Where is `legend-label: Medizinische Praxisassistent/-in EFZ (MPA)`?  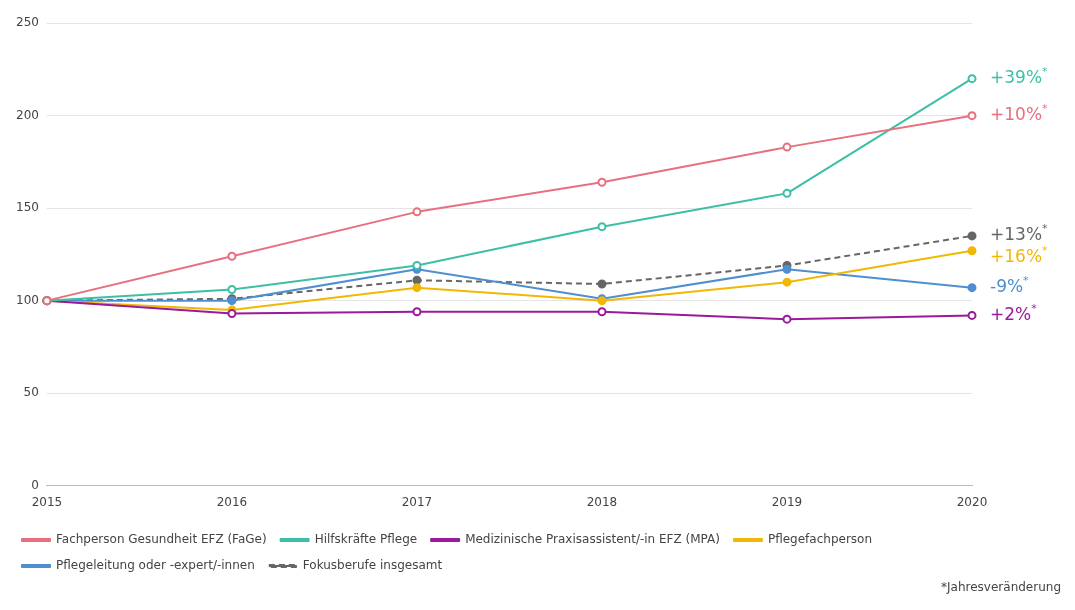
legend-label: Medizinische Praxisassistent/-in EFZ (MPA) is located at coordinates (592, 539).